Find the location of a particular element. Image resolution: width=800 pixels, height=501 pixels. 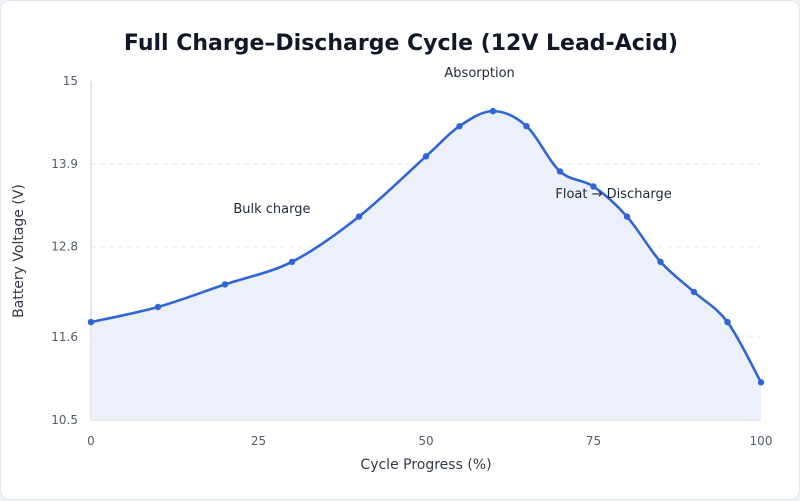

y-tick-label: 15 is located at coordinates (70, 81).